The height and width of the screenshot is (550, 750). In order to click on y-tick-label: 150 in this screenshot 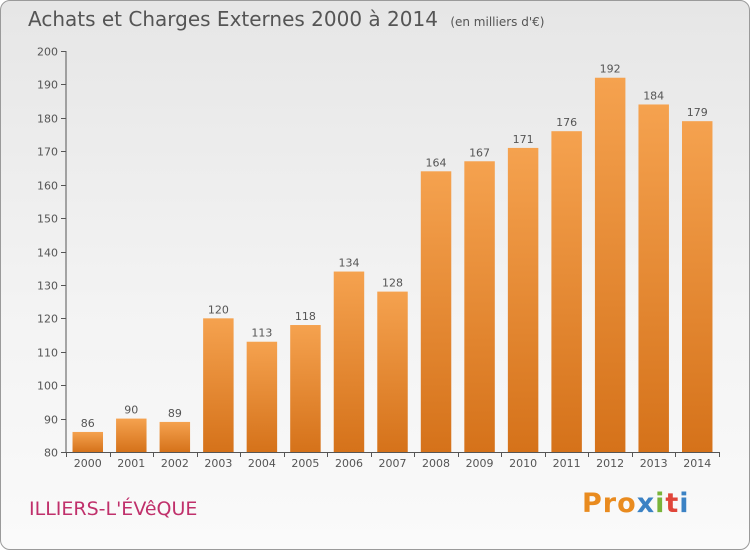, I will do `click(47, 219)`.